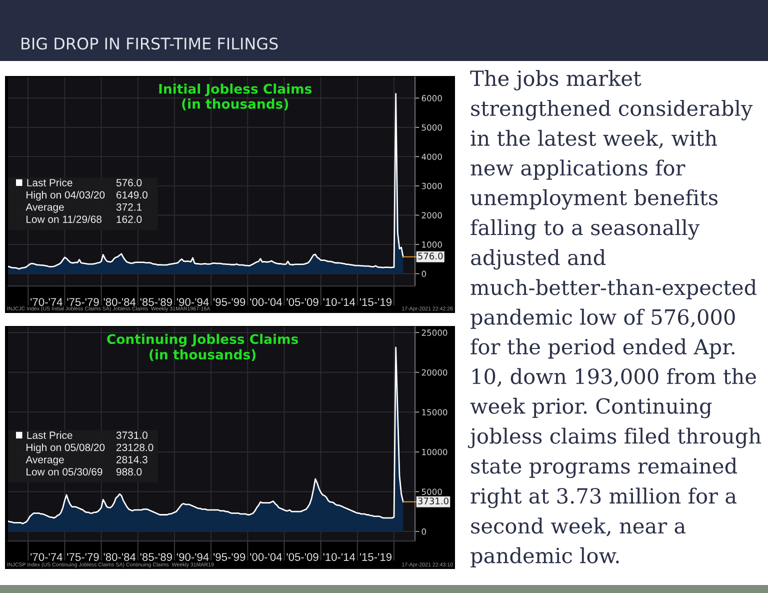 The image size is (768, 593). Describe the element at coordinates (87, 461) in the screenshot. I see `text: Average 2814.3` at that location.